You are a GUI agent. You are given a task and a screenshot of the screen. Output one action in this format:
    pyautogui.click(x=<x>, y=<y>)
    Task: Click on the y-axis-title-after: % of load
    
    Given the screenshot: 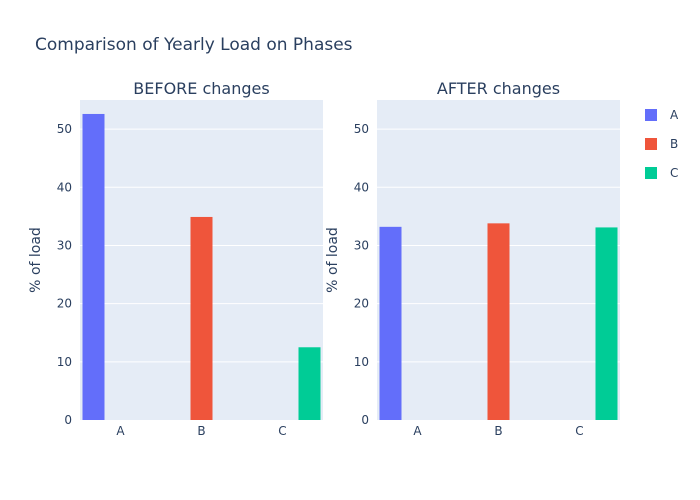 What is the action you would take?
    pyautogui.click(x=333, y=260)
    